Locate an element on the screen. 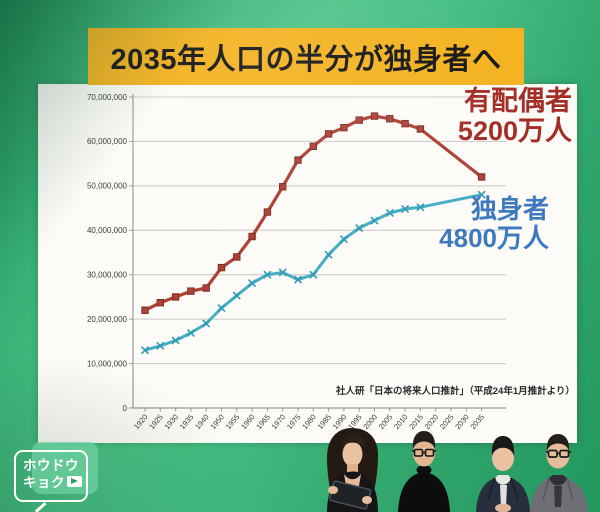  video-camera-icon is located at coordinates (74, 481).